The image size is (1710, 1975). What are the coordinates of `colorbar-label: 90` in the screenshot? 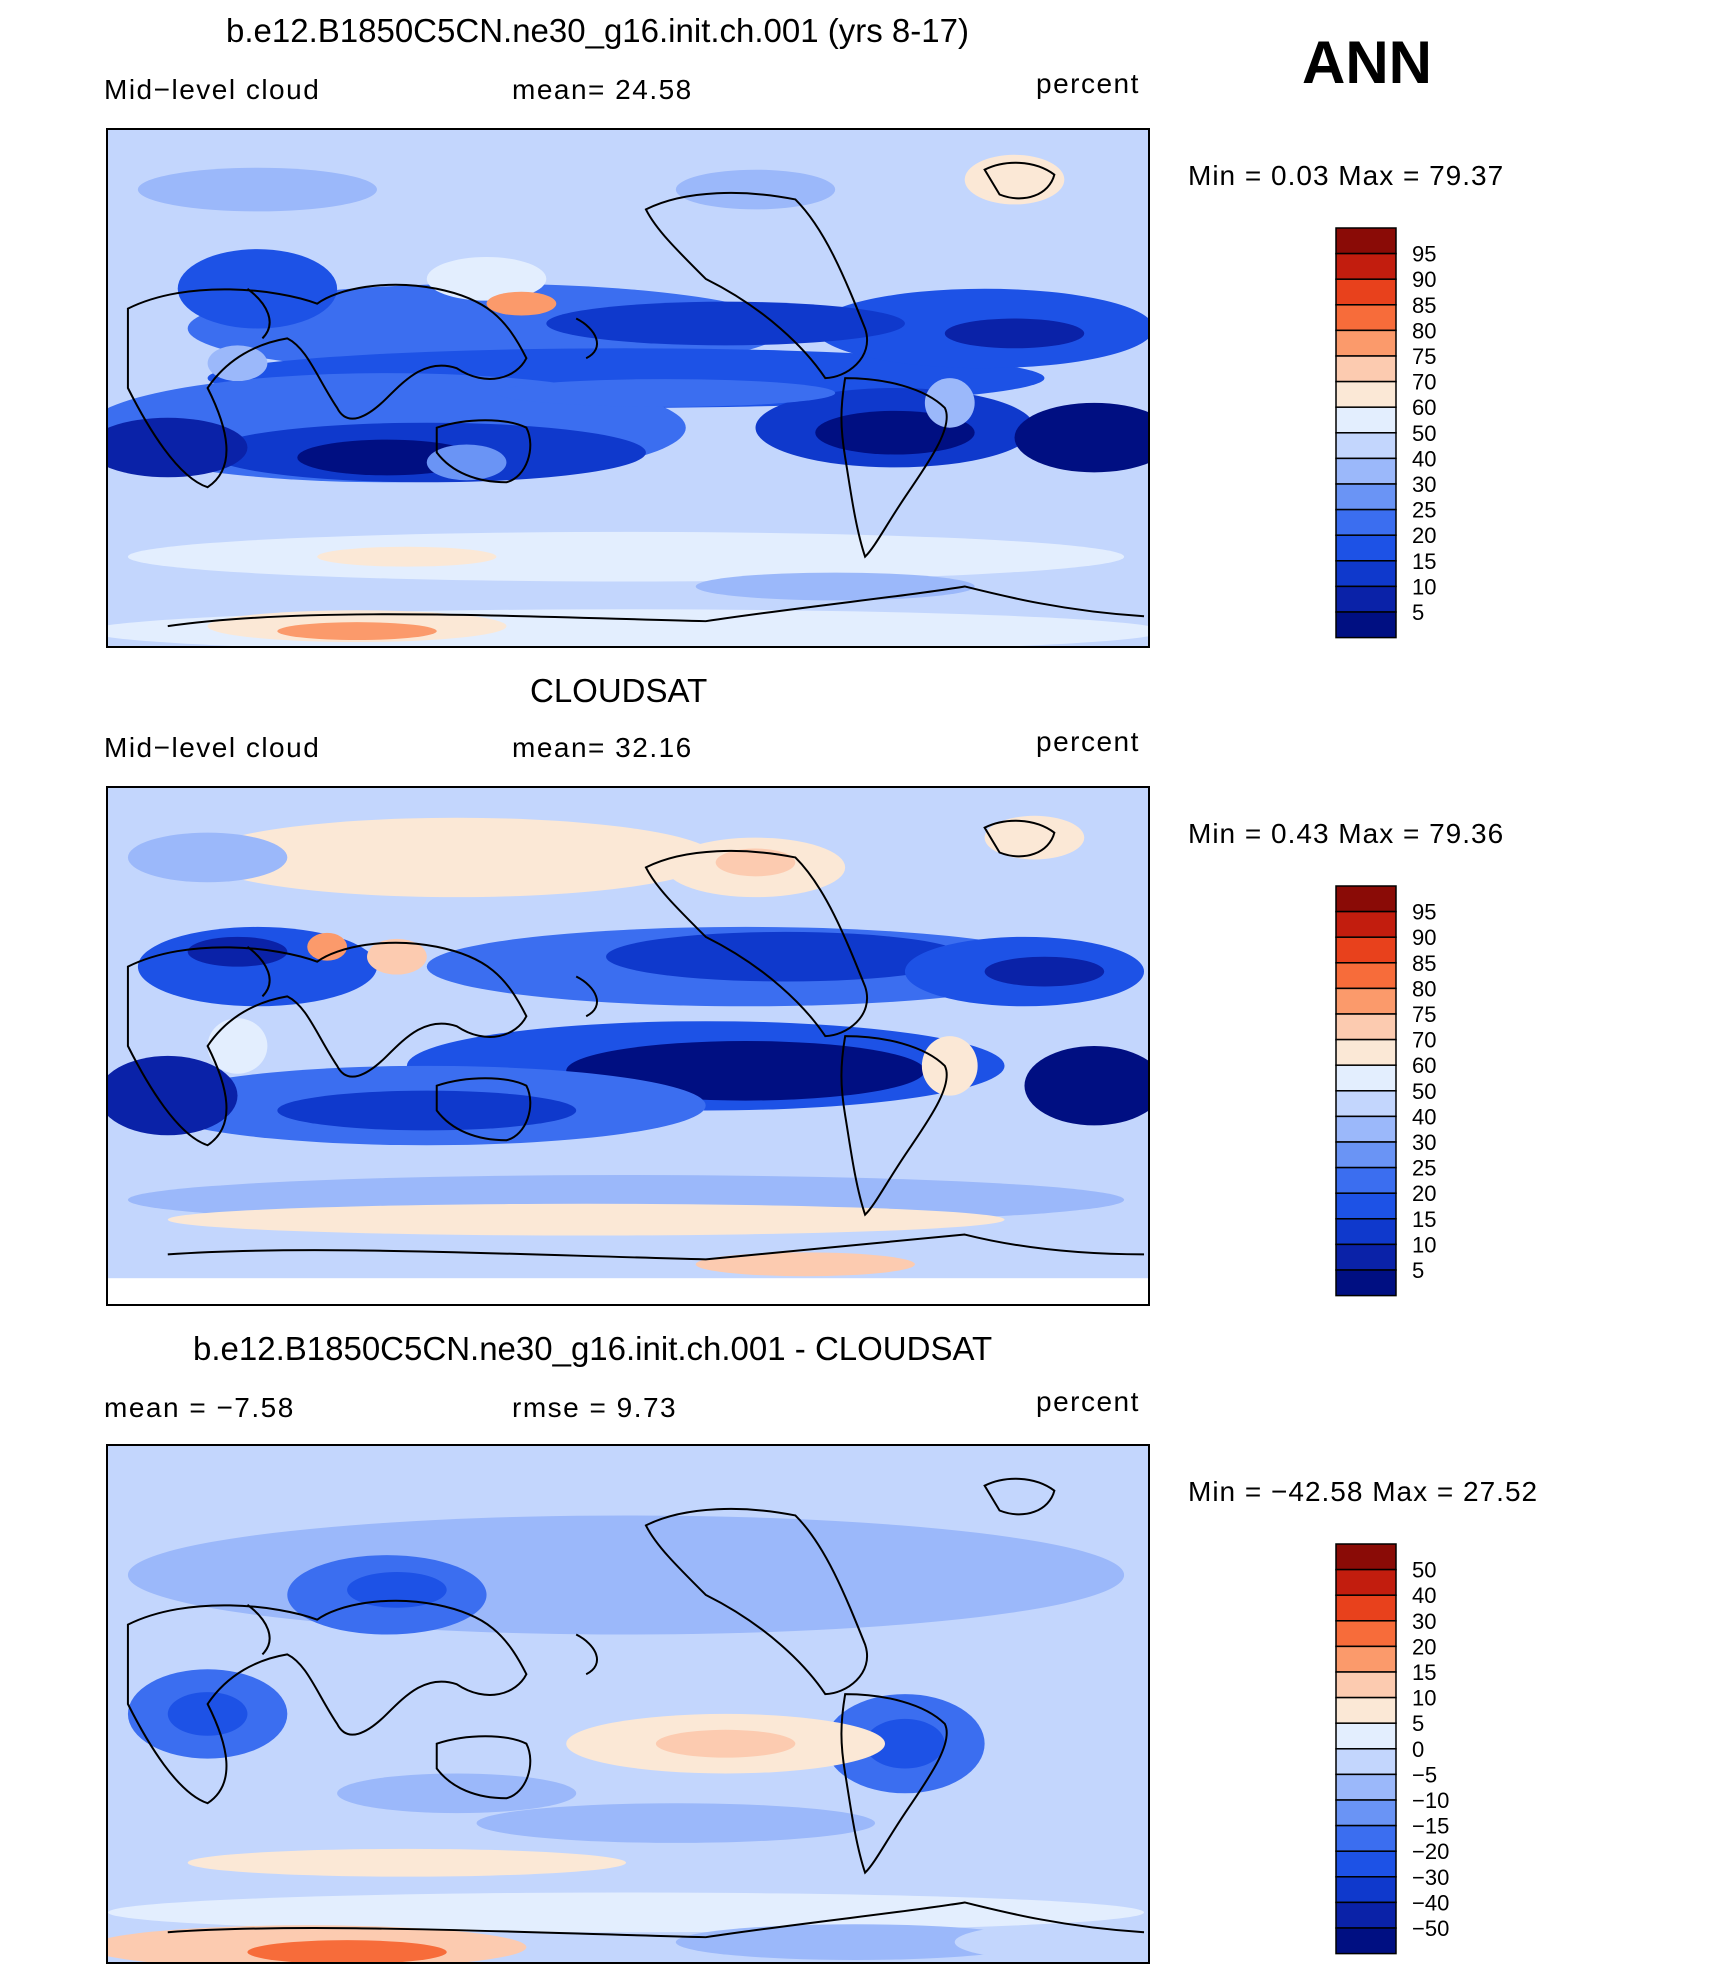 It's located at (1424, 937).